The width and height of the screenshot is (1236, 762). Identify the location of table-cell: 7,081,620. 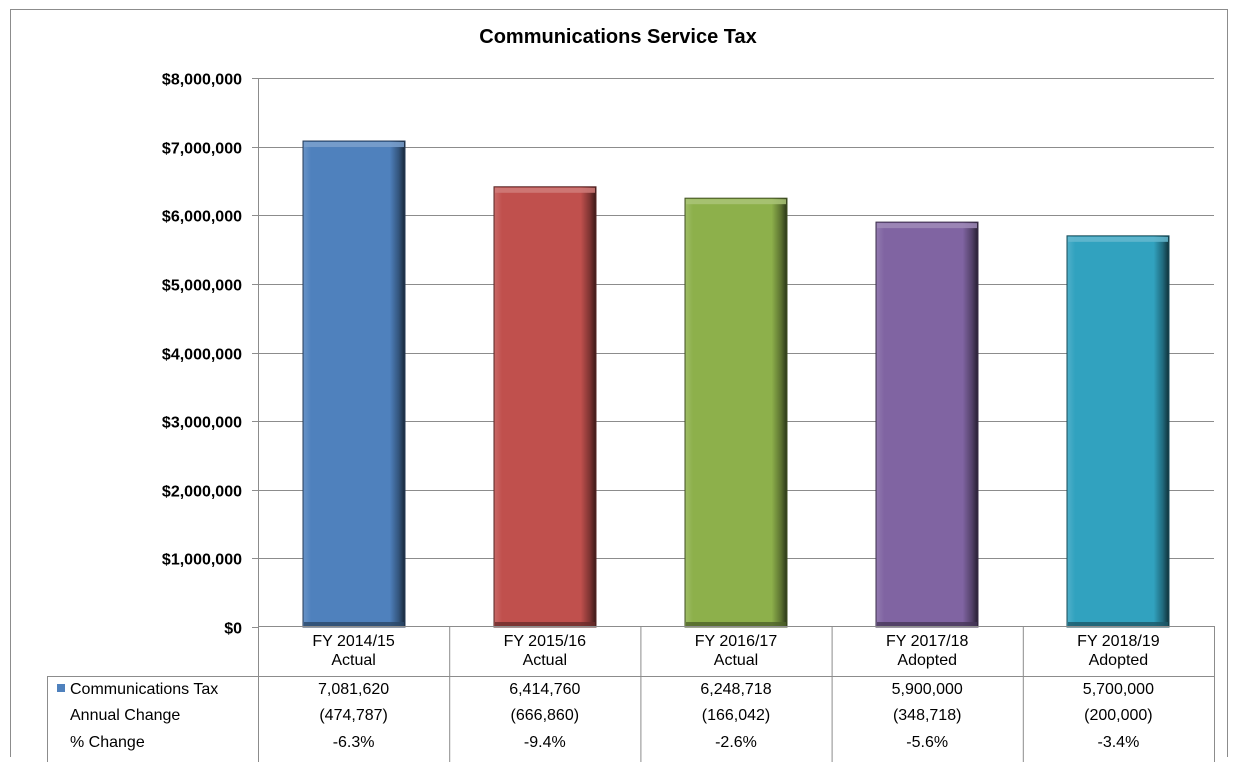
(353, 689).